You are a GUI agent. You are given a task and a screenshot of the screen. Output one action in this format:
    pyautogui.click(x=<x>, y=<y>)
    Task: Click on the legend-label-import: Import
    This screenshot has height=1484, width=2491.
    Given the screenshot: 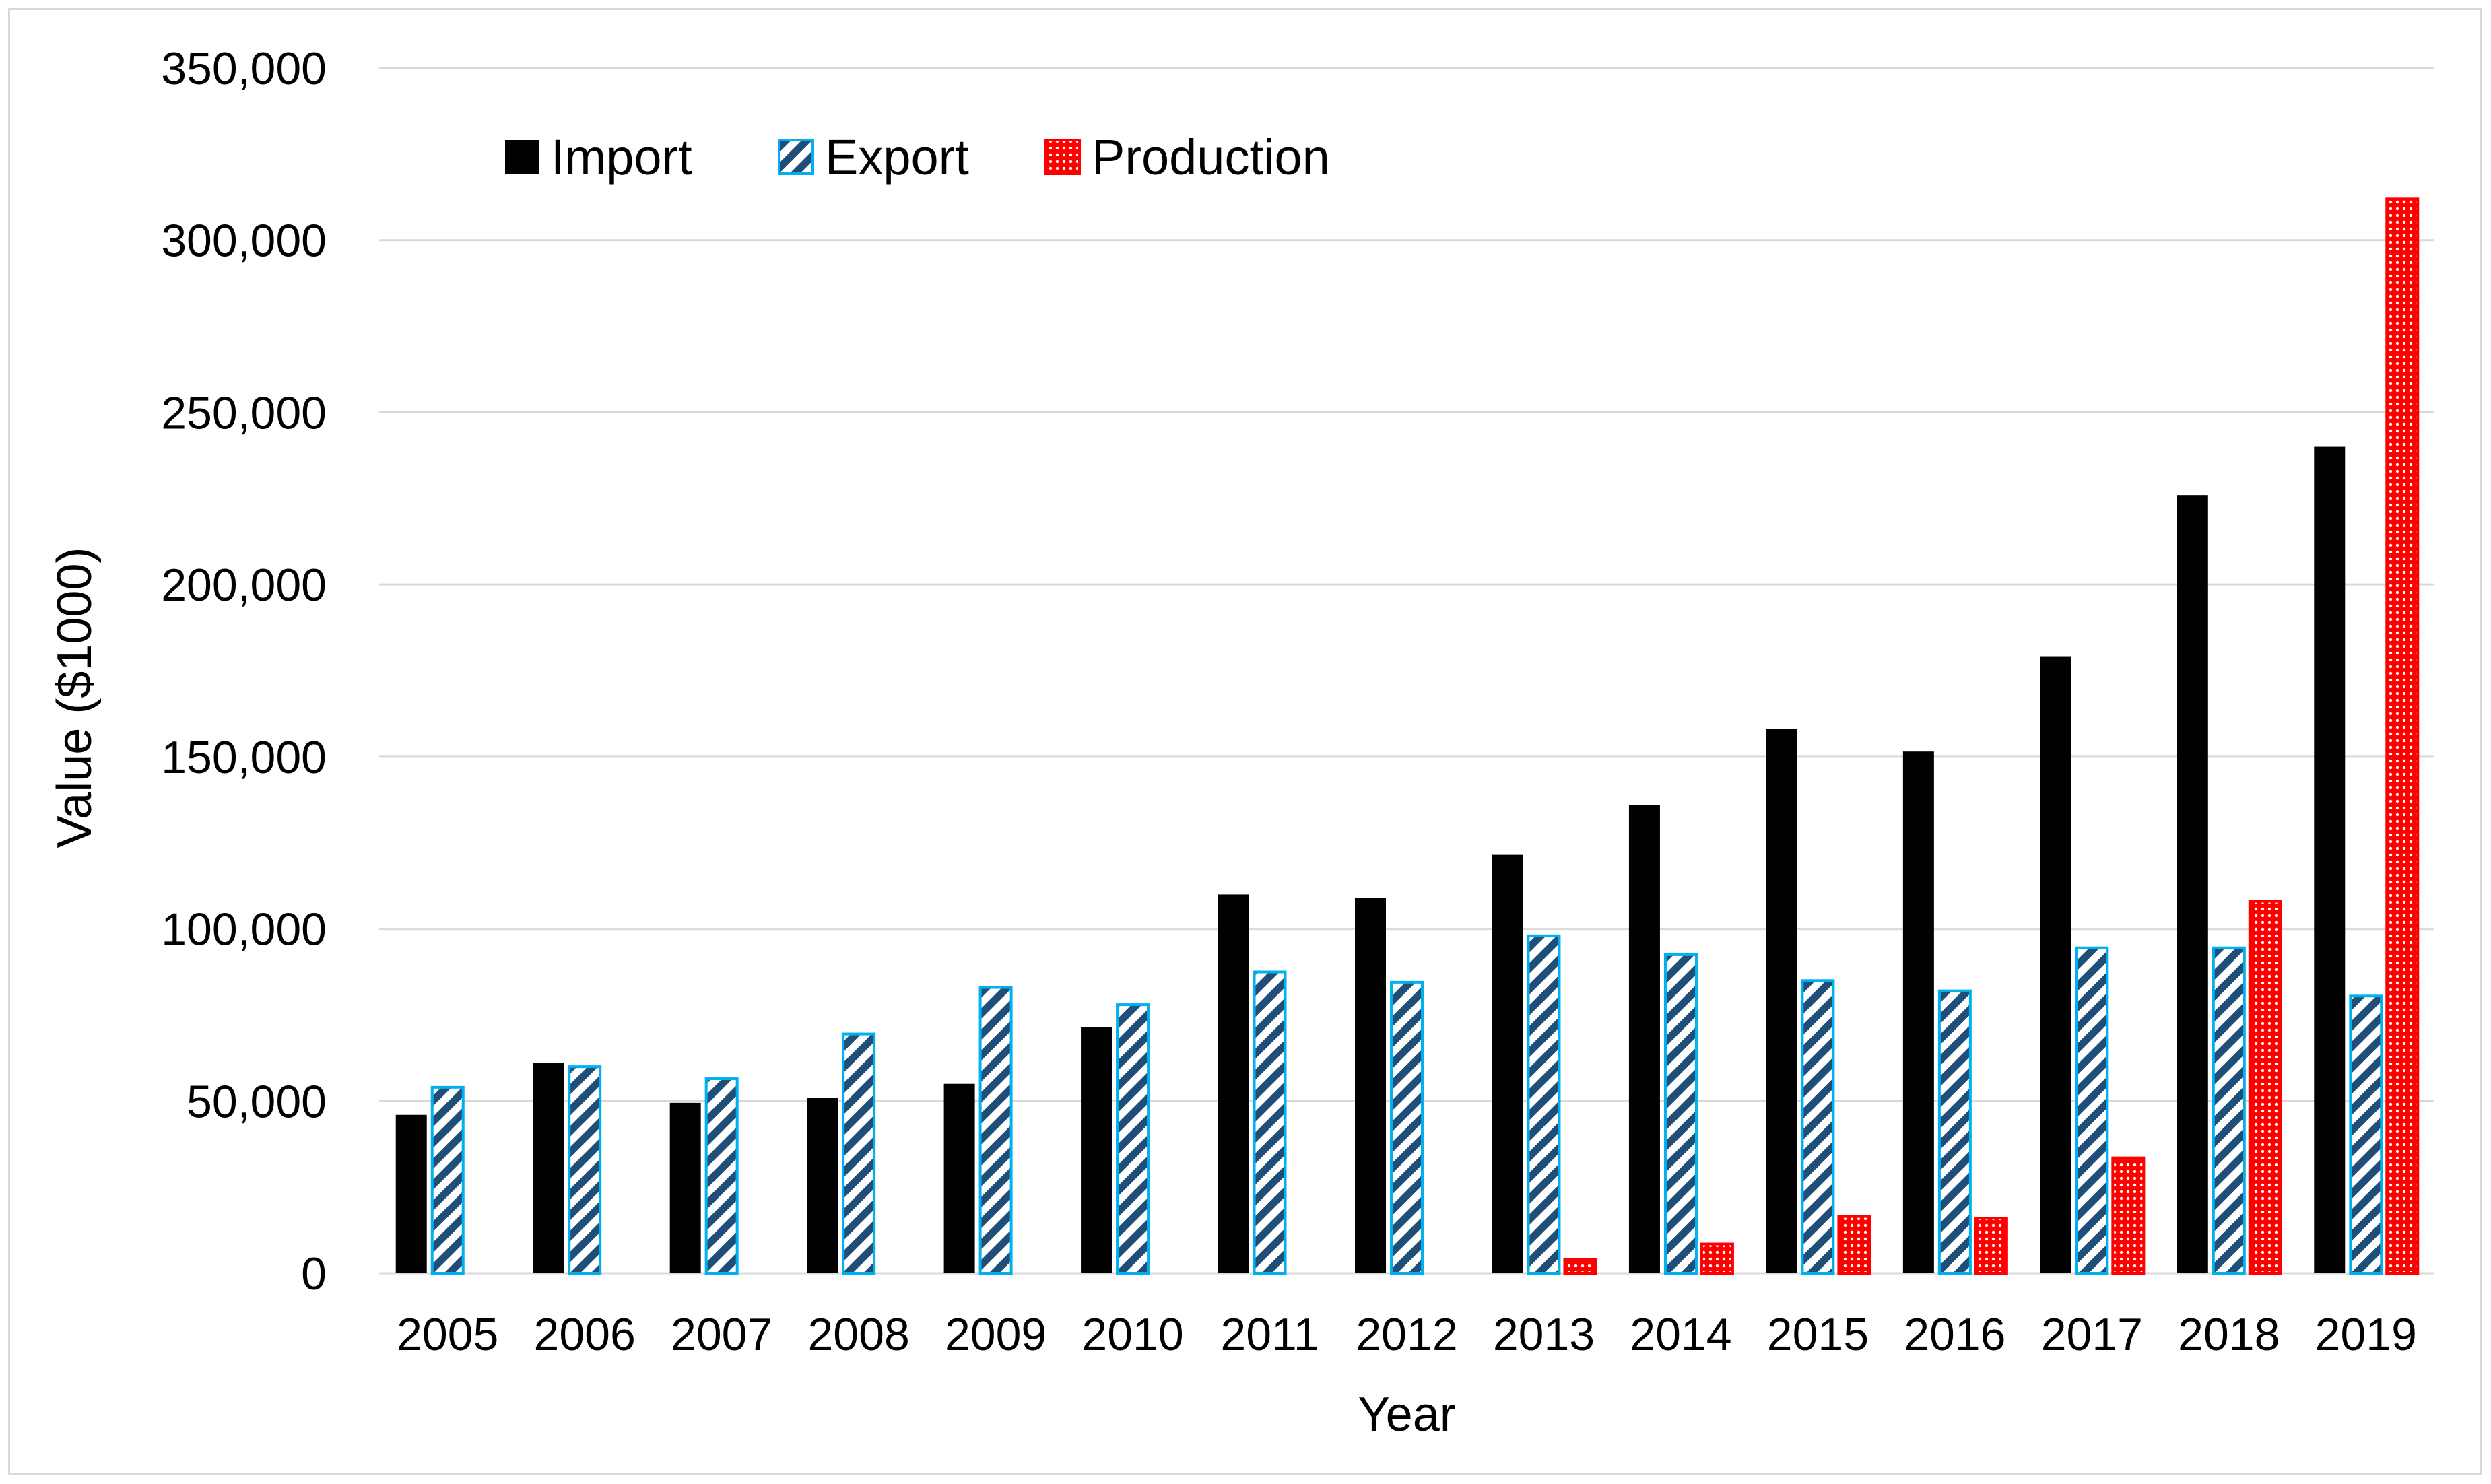 What is the action you would take?
    pyautogui.click(x=621, y=157)
    